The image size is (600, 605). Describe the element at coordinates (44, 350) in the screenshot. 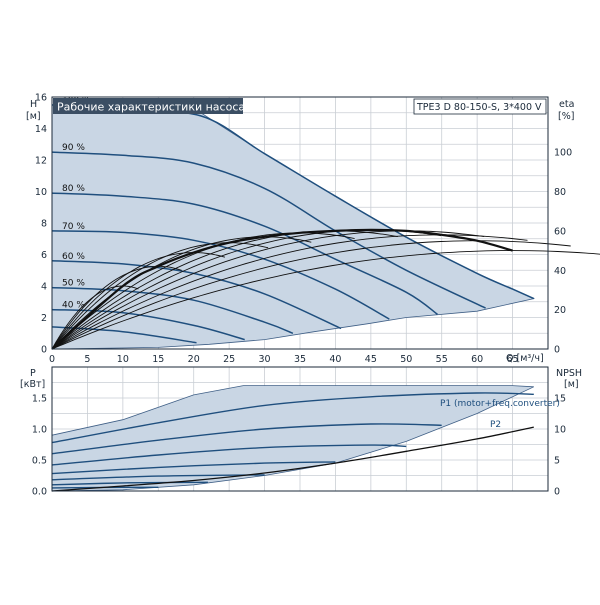

I see `h-tick-label: 0` at that location.